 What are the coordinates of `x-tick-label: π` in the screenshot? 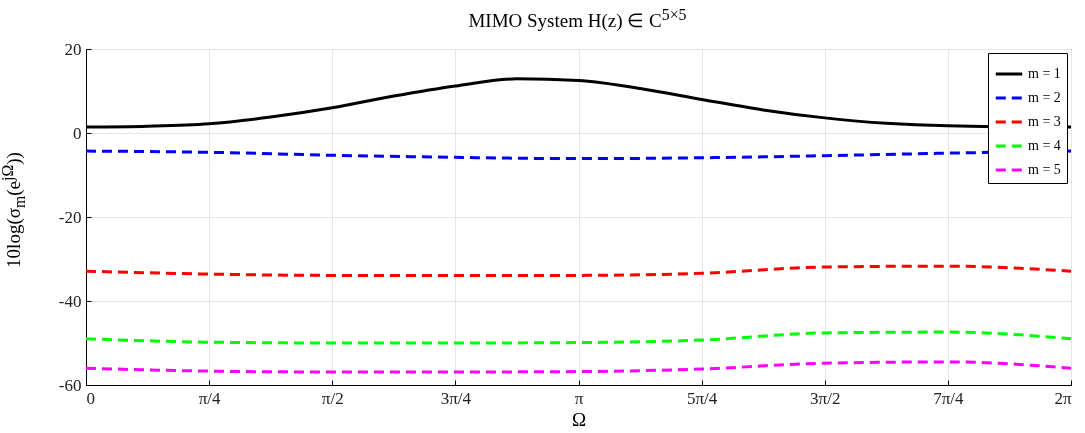 It's located at (579, 398).